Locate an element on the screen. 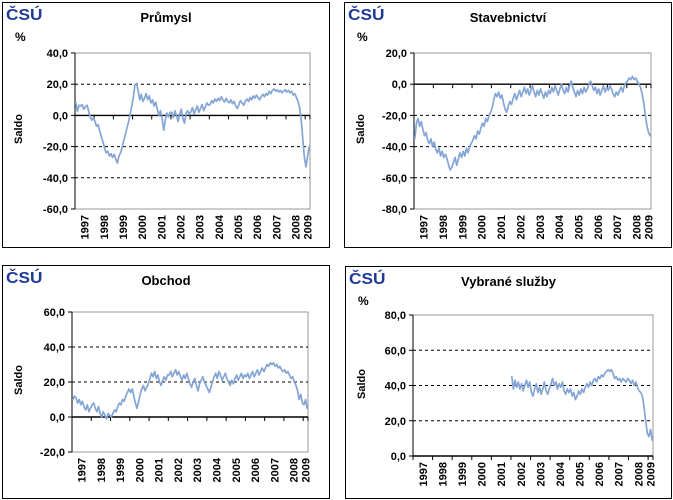  chart-title-prumysl: Průmysl is located at coordinates (166, 17).